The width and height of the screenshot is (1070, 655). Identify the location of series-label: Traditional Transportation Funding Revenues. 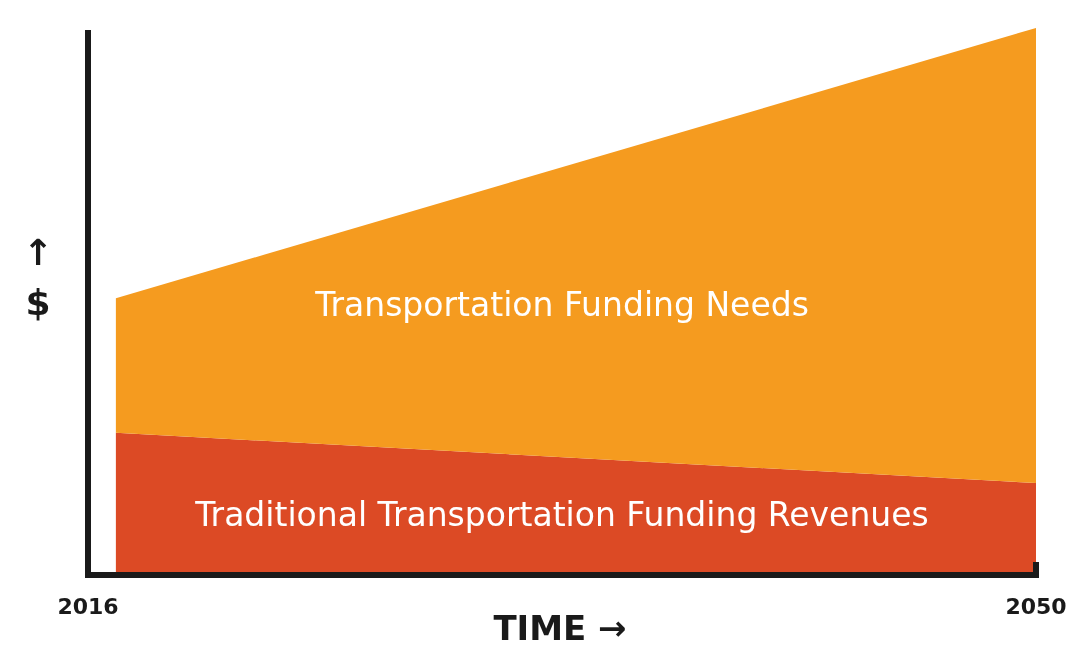
(561, 515).